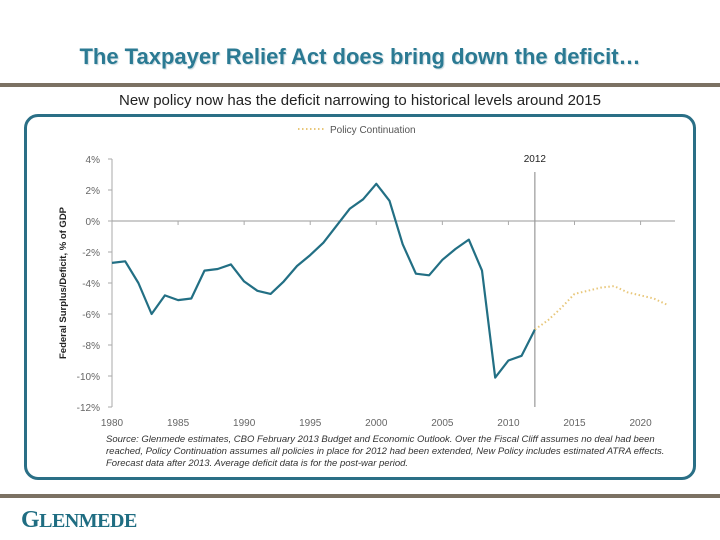 The height and width of the screenshot is (540, 720). I want to click on y-tick-label: -12%, so click(88, 408).